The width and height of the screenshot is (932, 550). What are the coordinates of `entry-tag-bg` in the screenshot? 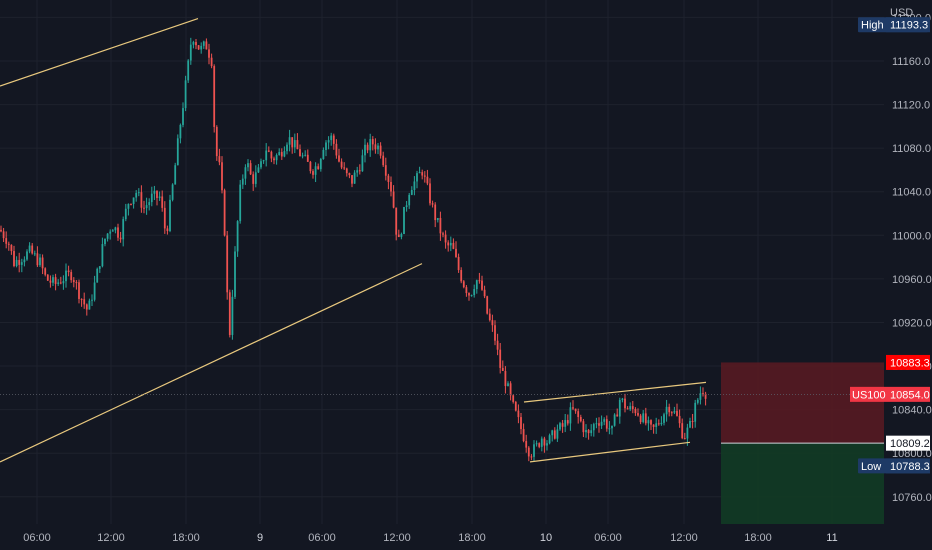 It's located at (908, 443).